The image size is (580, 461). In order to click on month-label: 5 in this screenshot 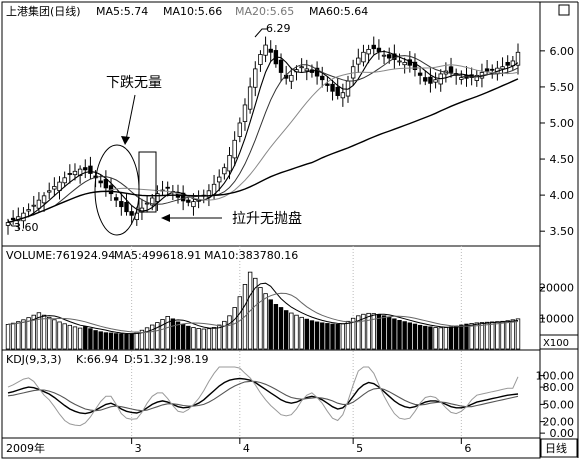, I will do `click(359, 448)`.